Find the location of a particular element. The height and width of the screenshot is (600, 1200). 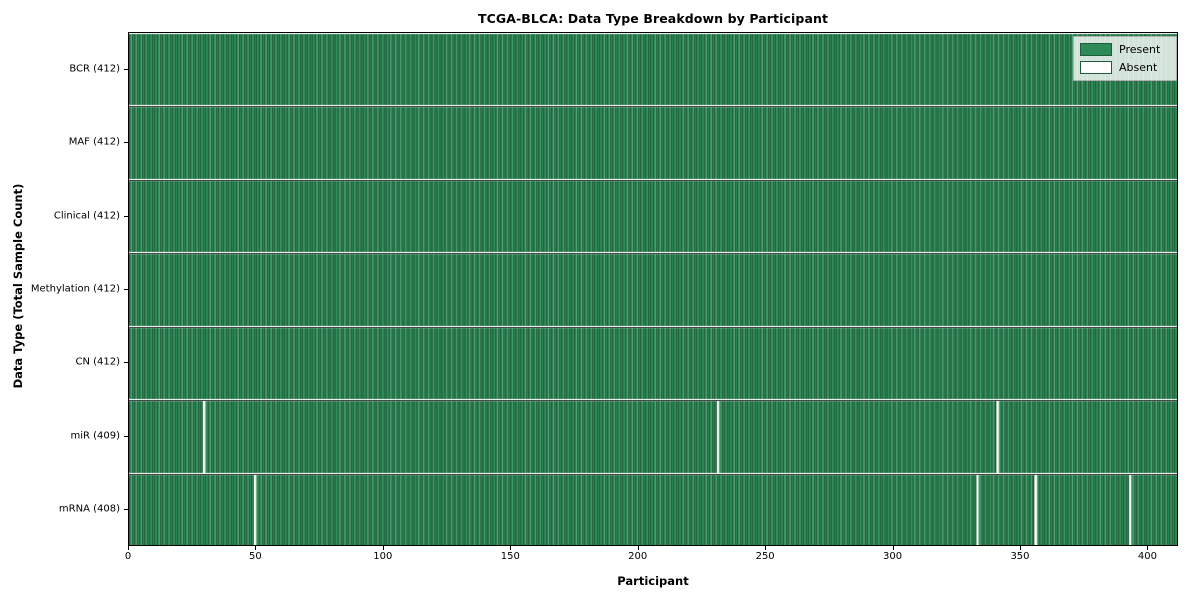

chart-legend: Present Absent is located at coordinates (1125, 58).